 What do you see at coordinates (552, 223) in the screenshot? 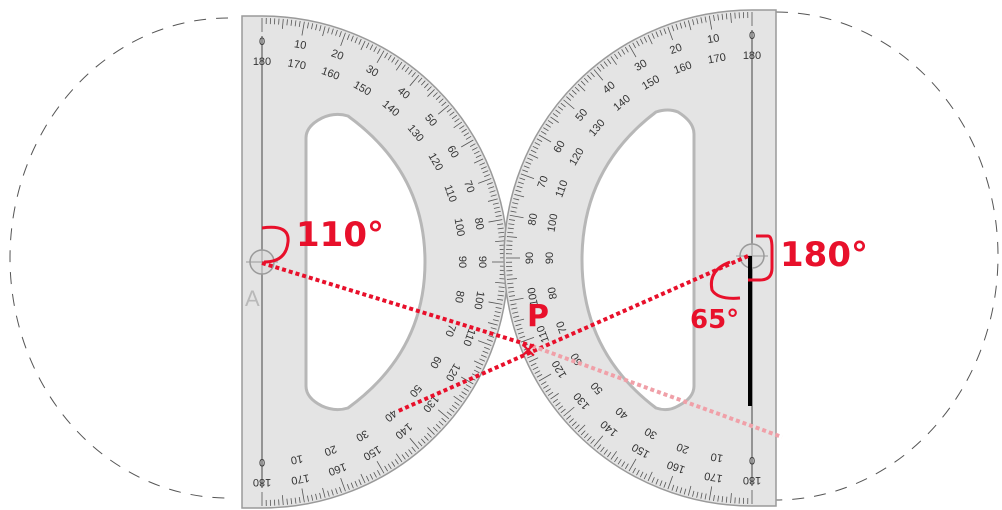
I see `degree-label: 100` at bounding box center [552, 223].